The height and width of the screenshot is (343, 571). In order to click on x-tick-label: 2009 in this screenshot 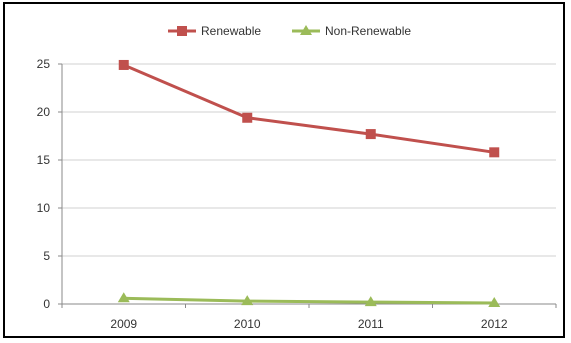, I will do `click(123, 324)`.